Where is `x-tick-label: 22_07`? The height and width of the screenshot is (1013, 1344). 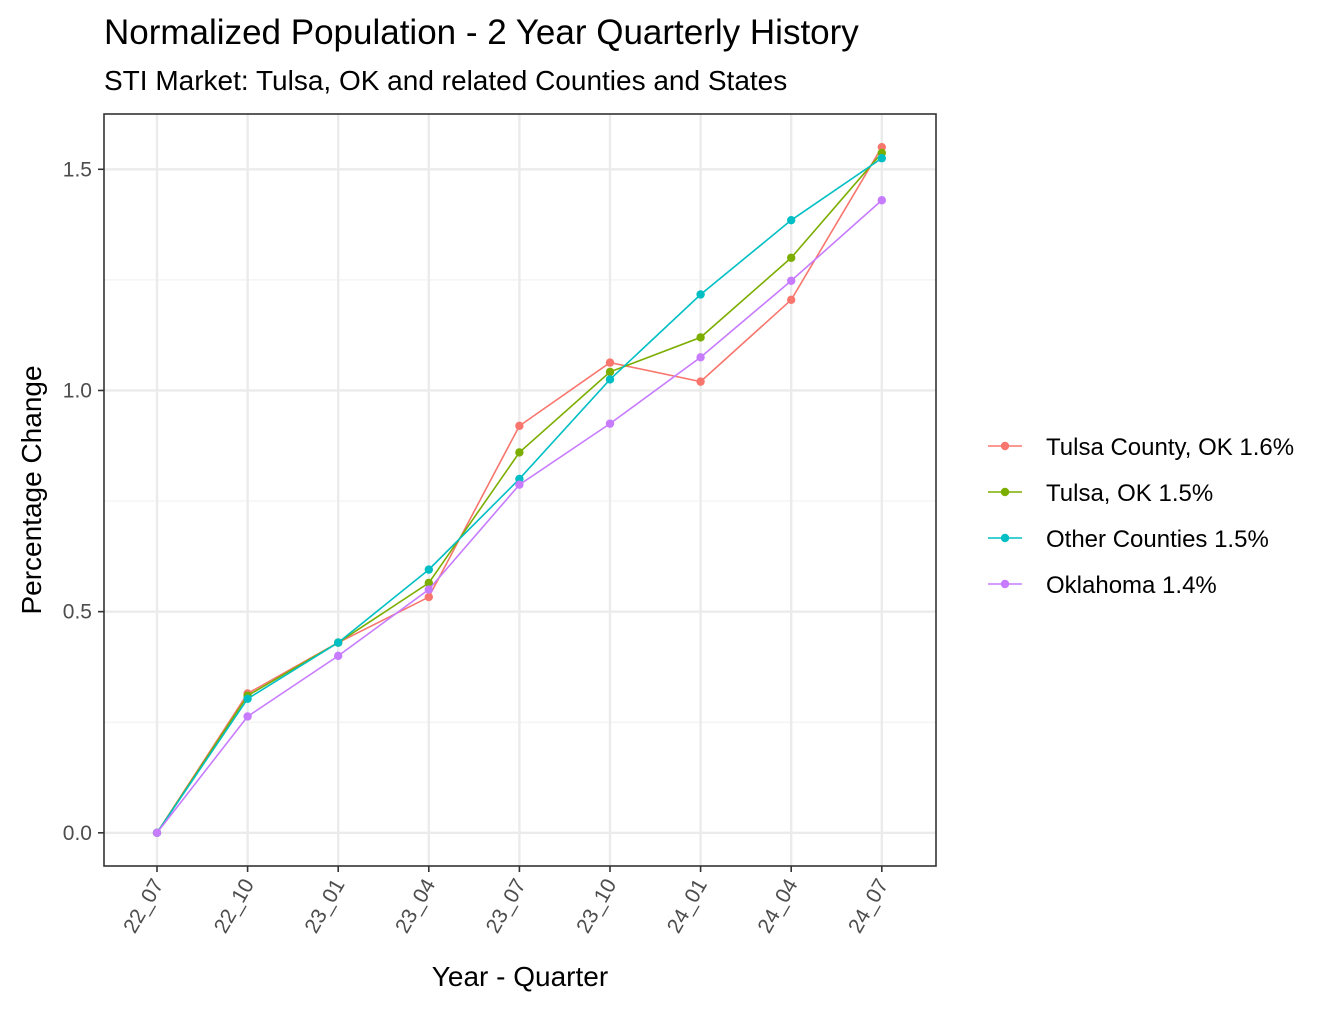 x-tick-label: 22_07 is located at coordinates (143, 906).